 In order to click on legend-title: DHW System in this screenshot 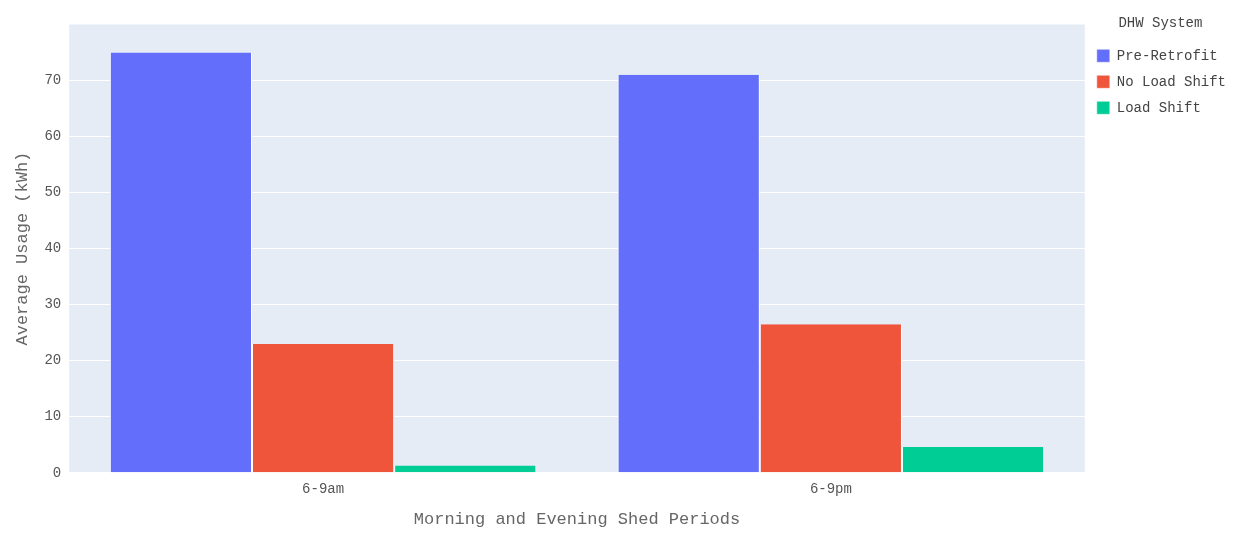, I will do `click(1160, 22)`.